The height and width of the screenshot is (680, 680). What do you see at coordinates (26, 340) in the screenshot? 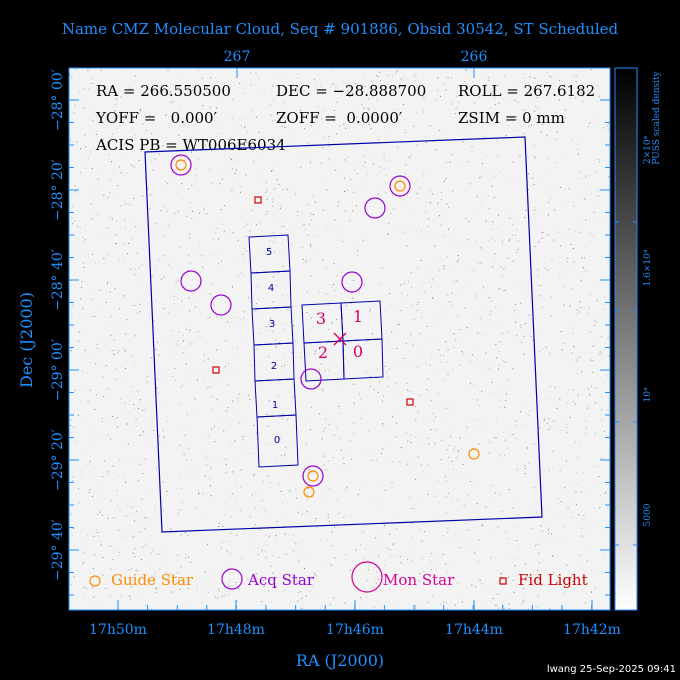
I see `y-axis-label: Dec (J2000)` at bounding box center [26, 340].